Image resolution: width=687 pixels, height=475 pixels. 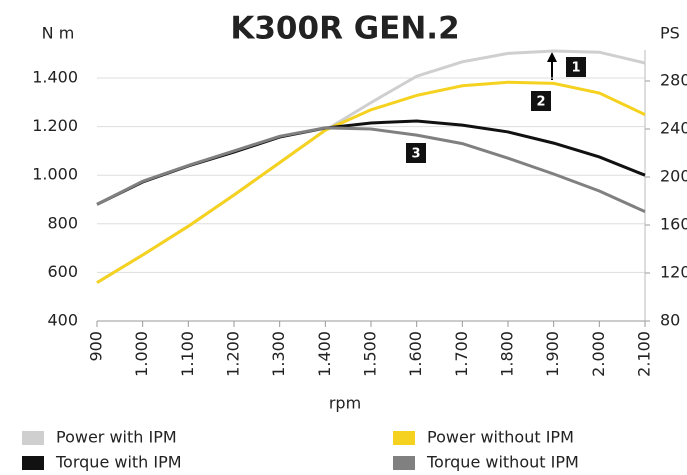 What do you see at coordinates (644, 354) in the screenshot?
I see `x-tick-label: 2.100` at bounding box center [644, 354].